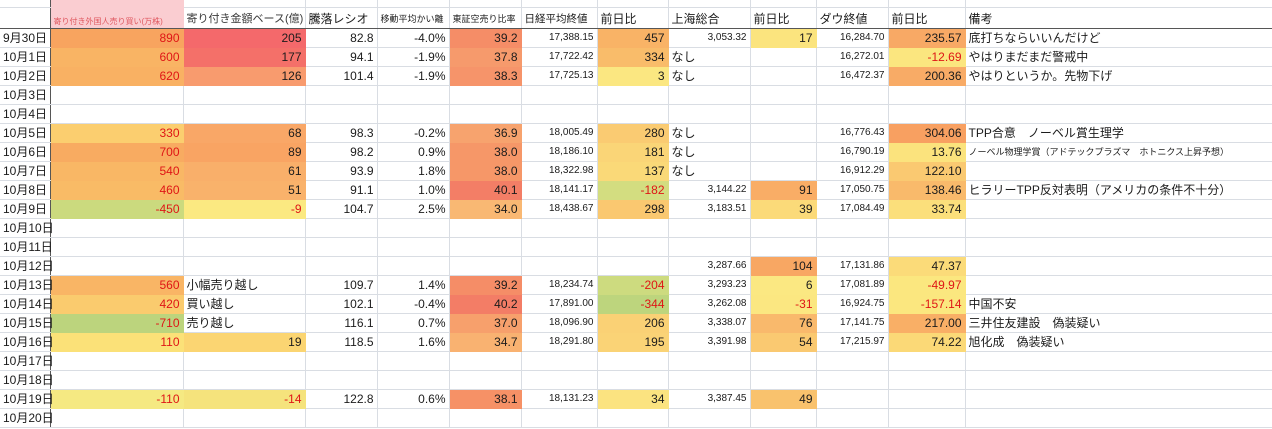  What do you see at coordinates (852, 18) in the screenshot?
I see `column-header-dow_close: ダウ終値` at bounding box center [852, 18].